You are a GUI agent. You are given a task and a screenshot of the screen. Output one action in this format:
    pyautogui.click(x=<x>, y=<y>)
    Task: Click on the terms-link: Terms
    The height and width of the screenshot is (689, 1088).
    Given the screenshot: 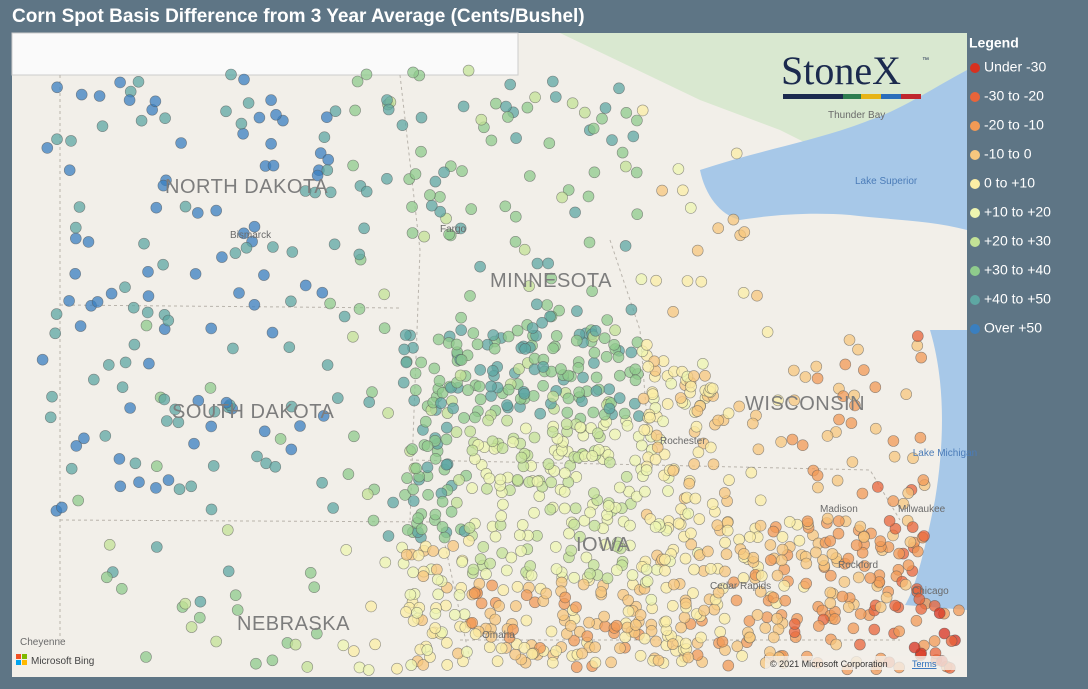 What is the action you would take?
    pyautogui.click(x=924, y=664)
    